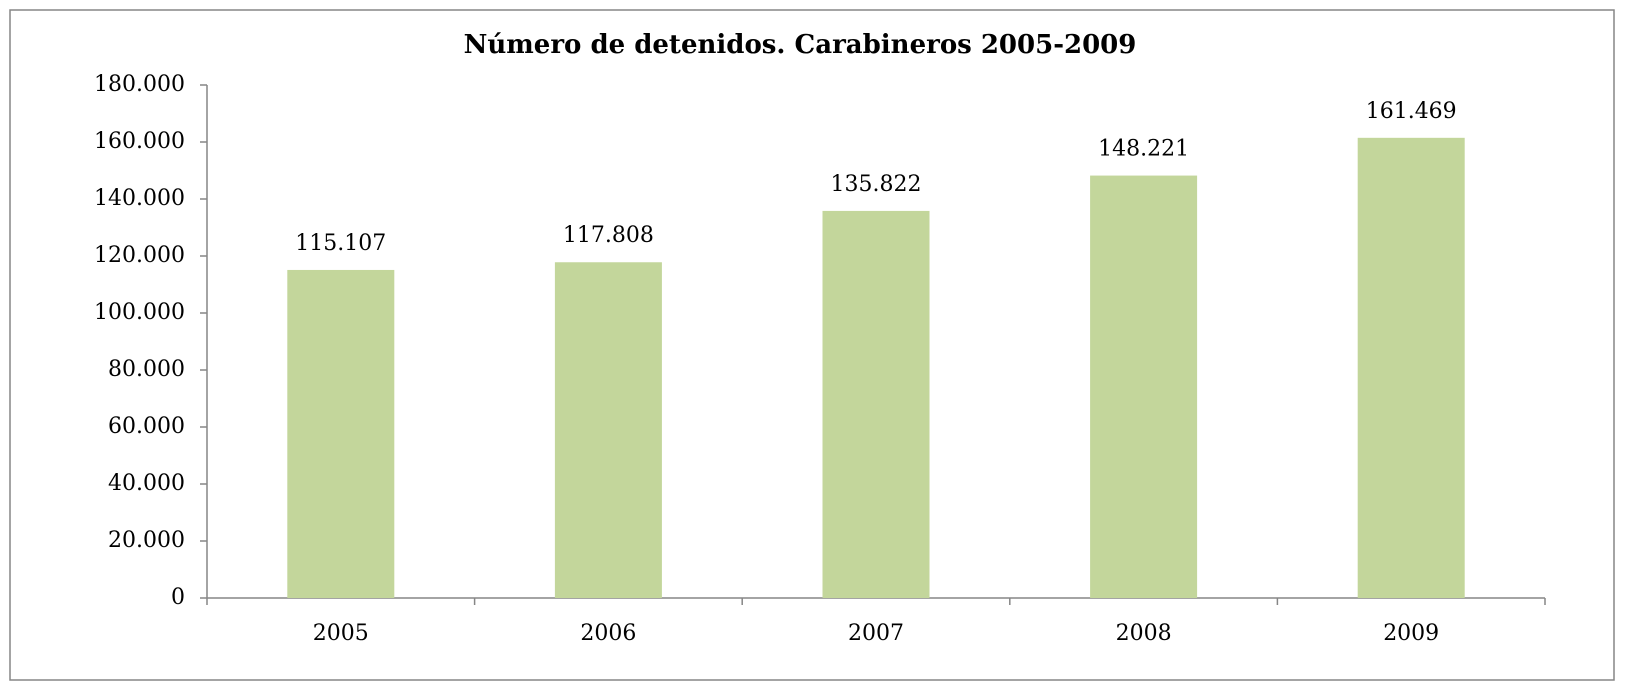 Image resolution: width=1625 pixels, height=690 pixels. I want to click on data-label: 135.822, so click(876, 184).